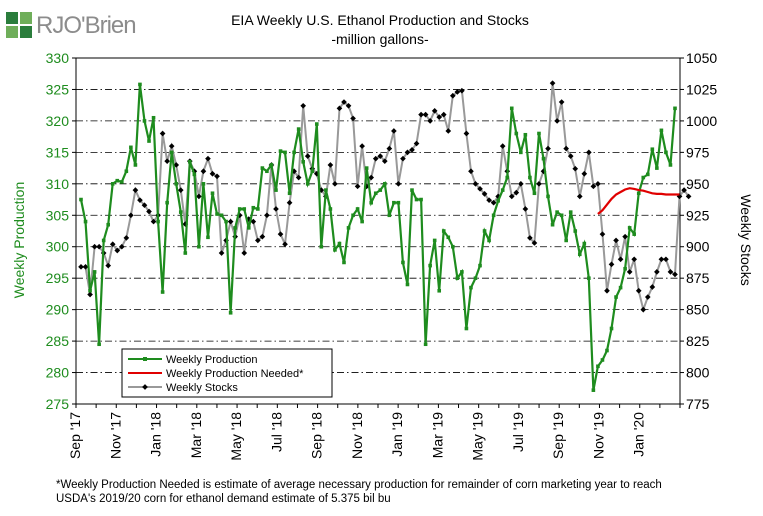 Image resolution: width=763 pixels, height=516 pixels. I want to click on company-logo: RJO'Brien, so click(81, 25).